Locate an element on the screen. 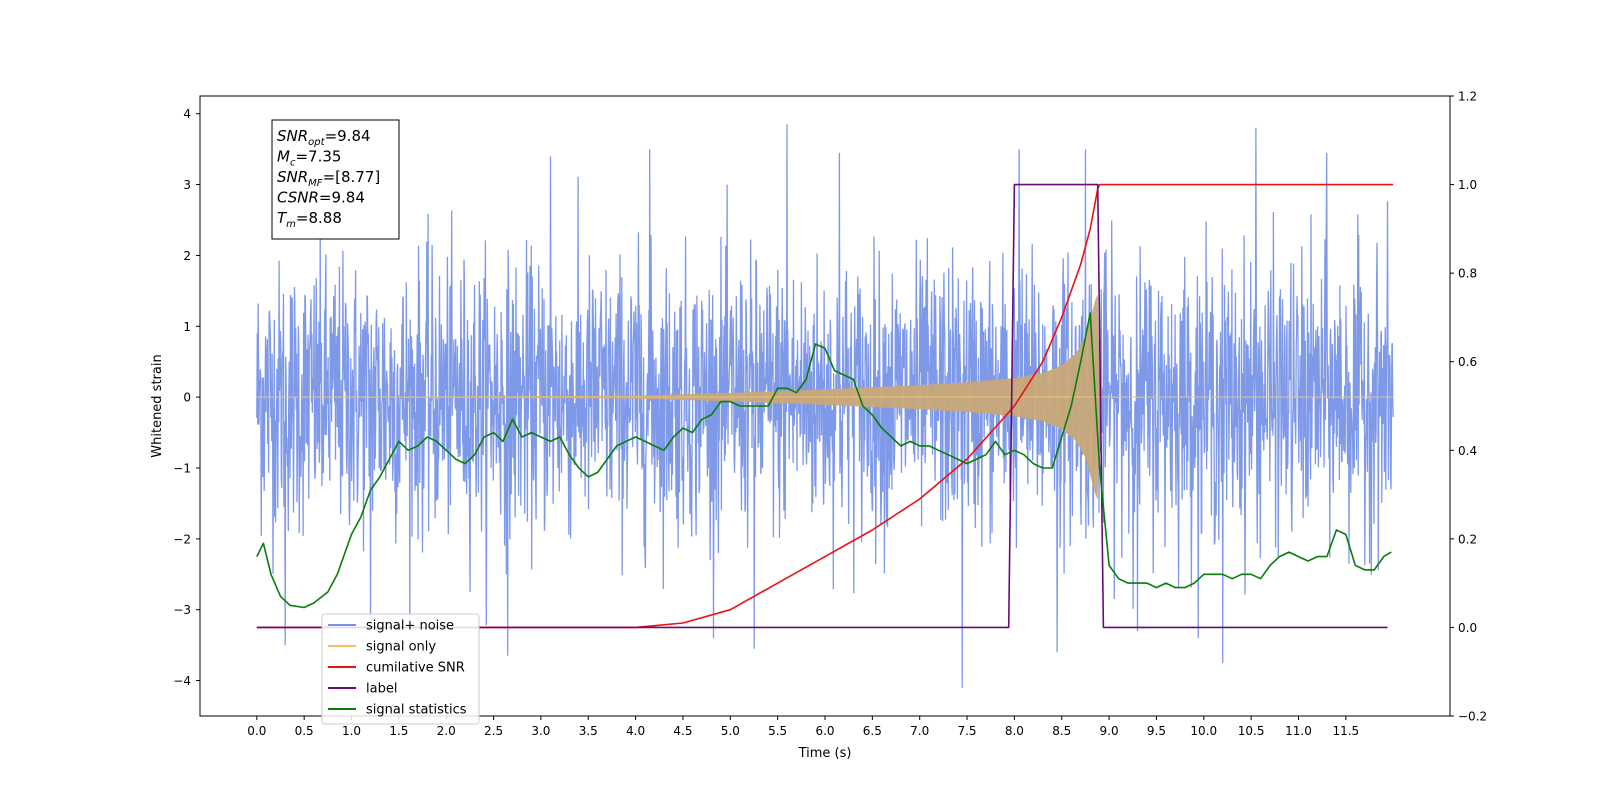 The width and height of the screenshot is (1600, 800). y-tick-label: 2 is located at coordinates (187, 256).